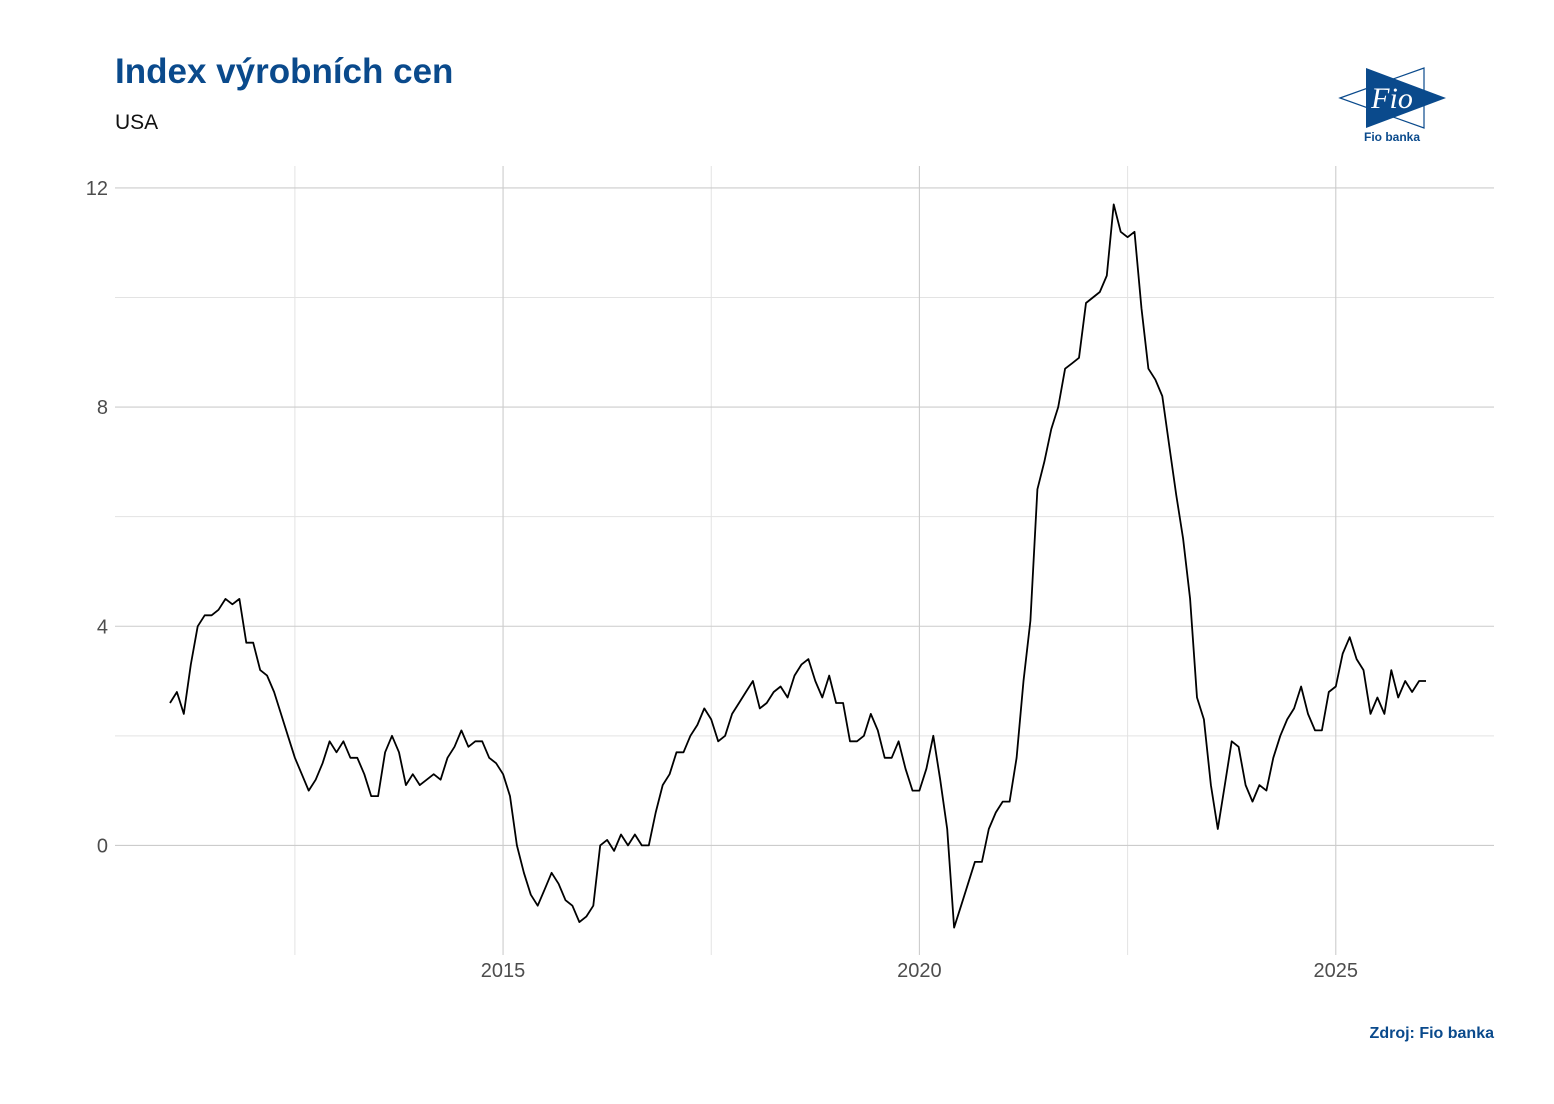  What do you see at coordinates (1336, 971) in the screenshot?
I see `x-tick-label: 2025` at bounding box center [1336, 971].